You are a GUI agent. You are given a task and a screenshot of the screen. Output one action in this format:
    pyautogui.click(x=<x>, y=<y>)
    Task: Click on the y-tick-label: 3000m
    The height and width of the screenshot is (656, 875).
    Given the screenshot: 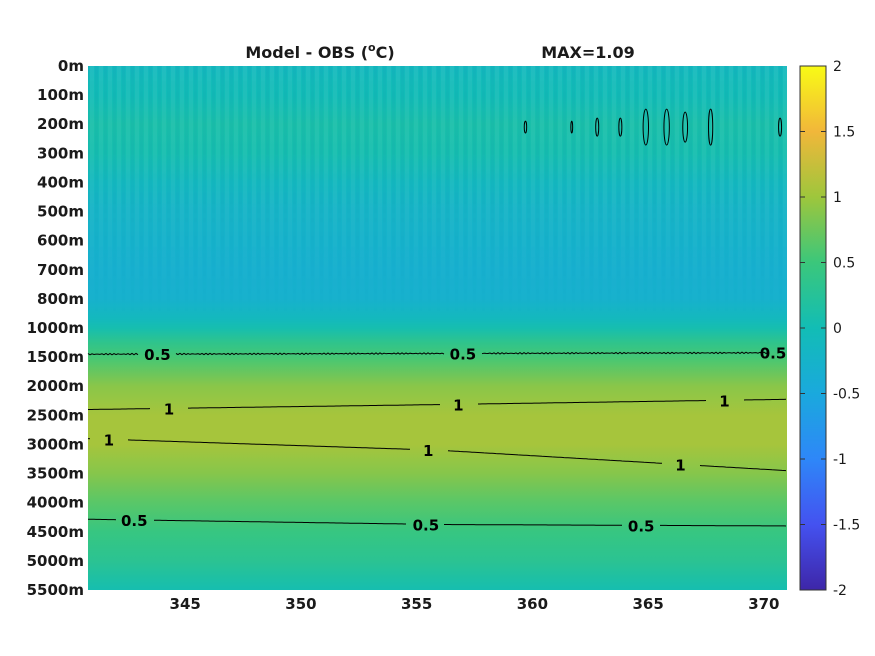 What is the action you would take?
    pyautogui.click(x=55, y=444)
    